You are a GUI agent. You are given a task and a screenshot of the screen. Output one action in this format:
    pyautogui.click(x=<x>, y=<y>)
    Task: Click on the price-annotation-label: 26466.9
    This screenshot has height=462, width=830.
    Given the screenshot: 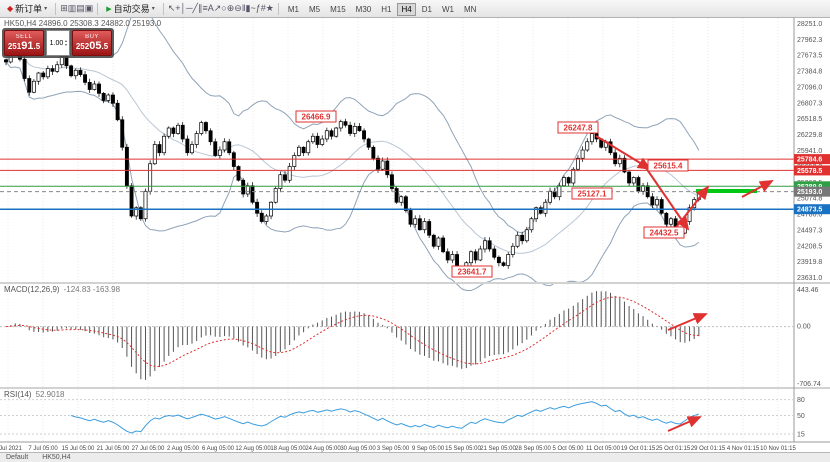 What is the action you would take?
    pyautogui.click(x=316, y=117)
    